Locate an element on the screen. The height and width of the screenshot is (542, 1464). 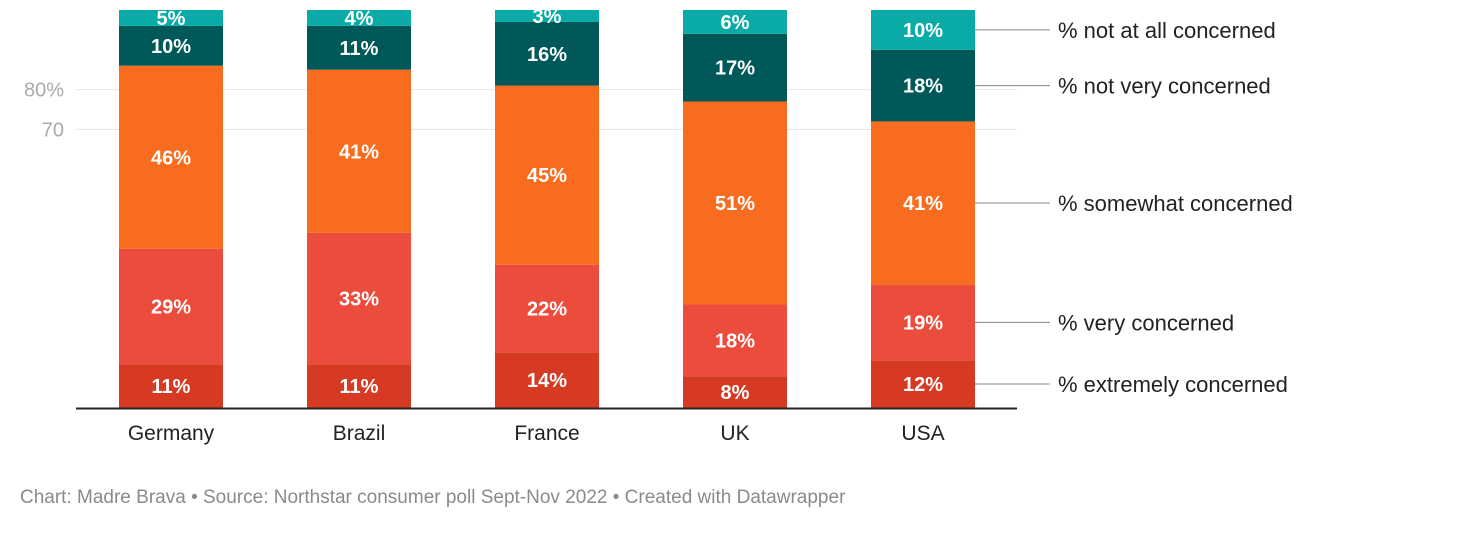
data-label: 22% is located at coordinates (547, 310).